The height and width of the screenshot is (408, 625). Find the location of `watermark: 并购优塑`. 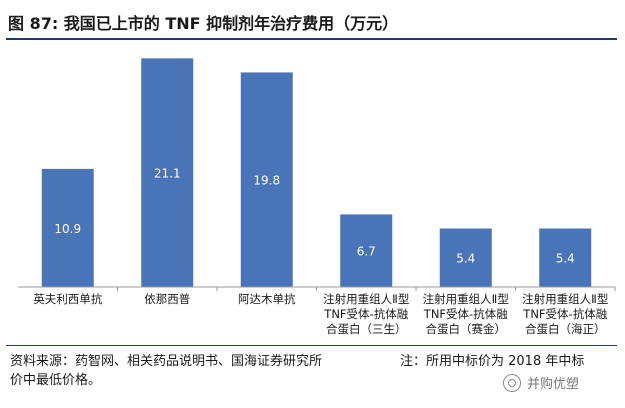

watermark: 并购优塑 is located at coordinates (541, 382).